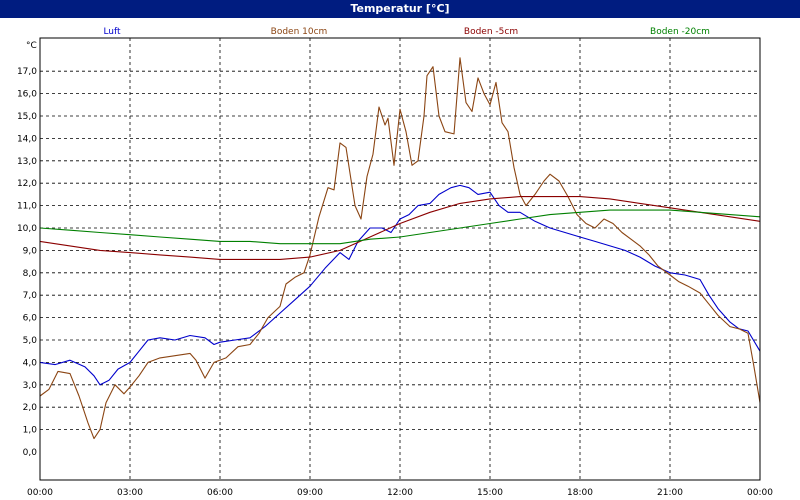  What do you see at coordinates (406, 32) in the screenshot?
I see `legend: Luft Boden 10cm Boden -5cm Boden -20cm` at bounding box center [406, 32].